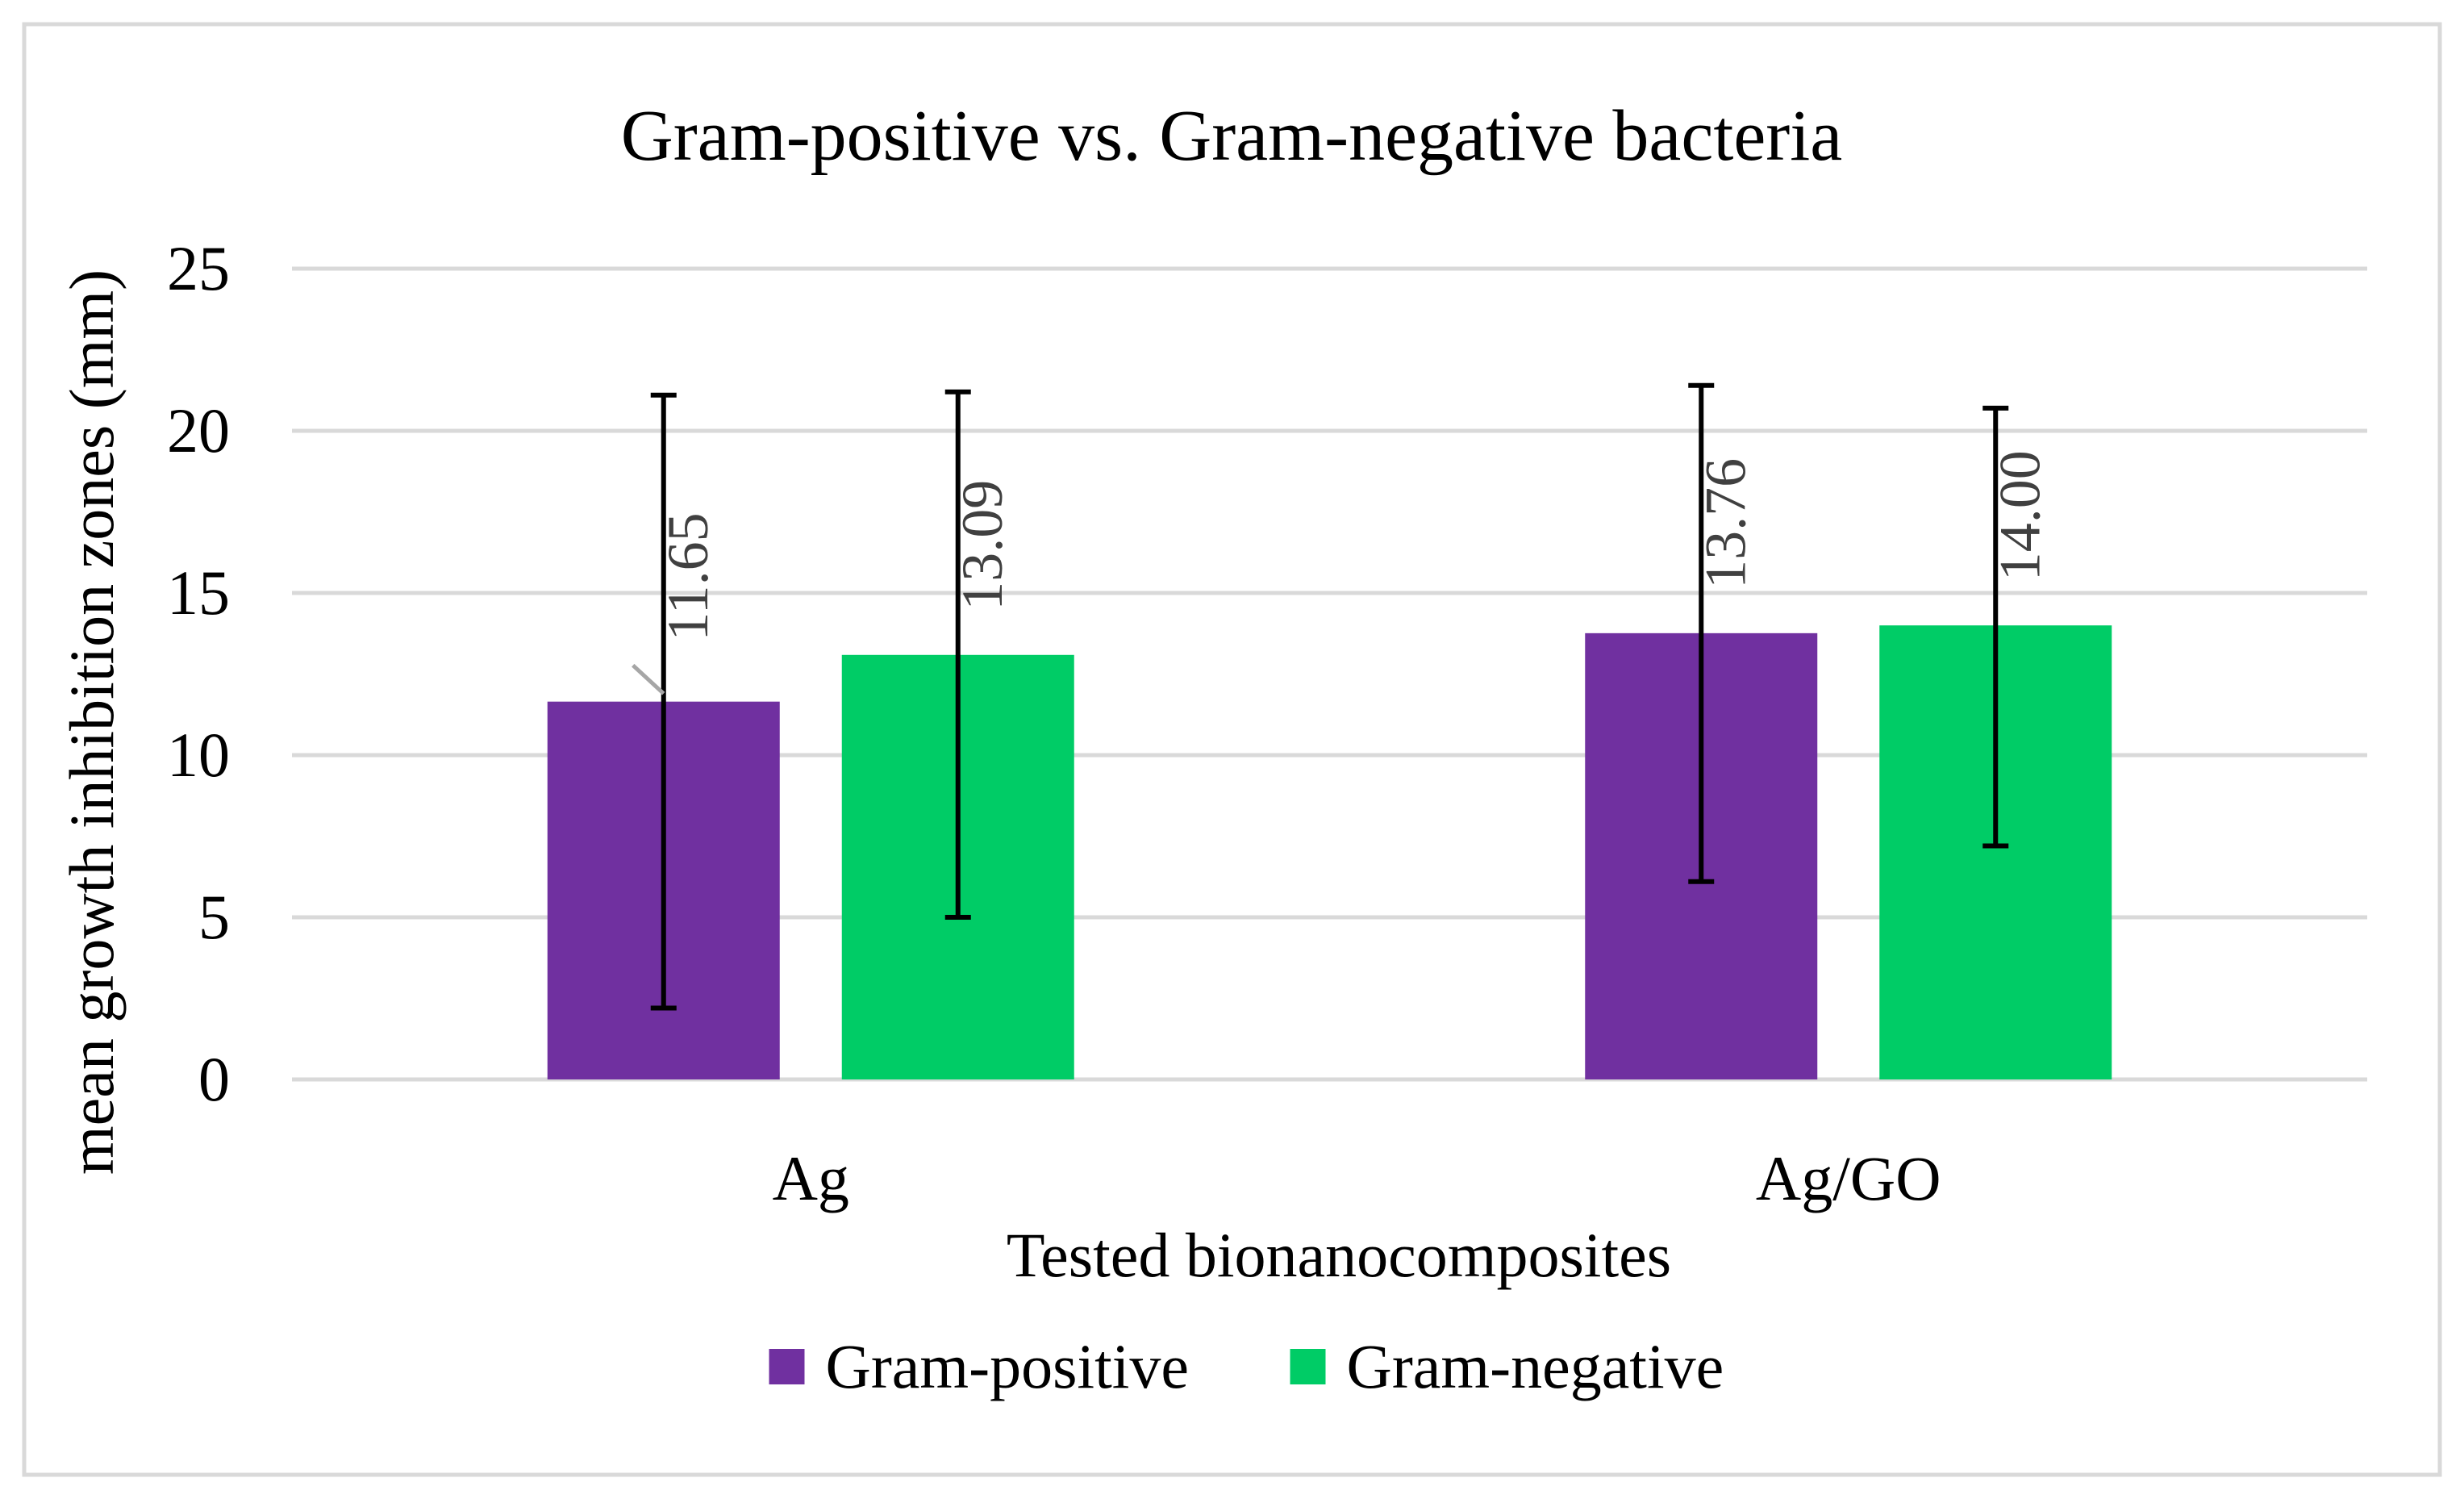 This screenshot has height=1503, width=2464. Describe the element at coordinates (648, 679) in the screenshot. I see `data-label-leader` at that location.